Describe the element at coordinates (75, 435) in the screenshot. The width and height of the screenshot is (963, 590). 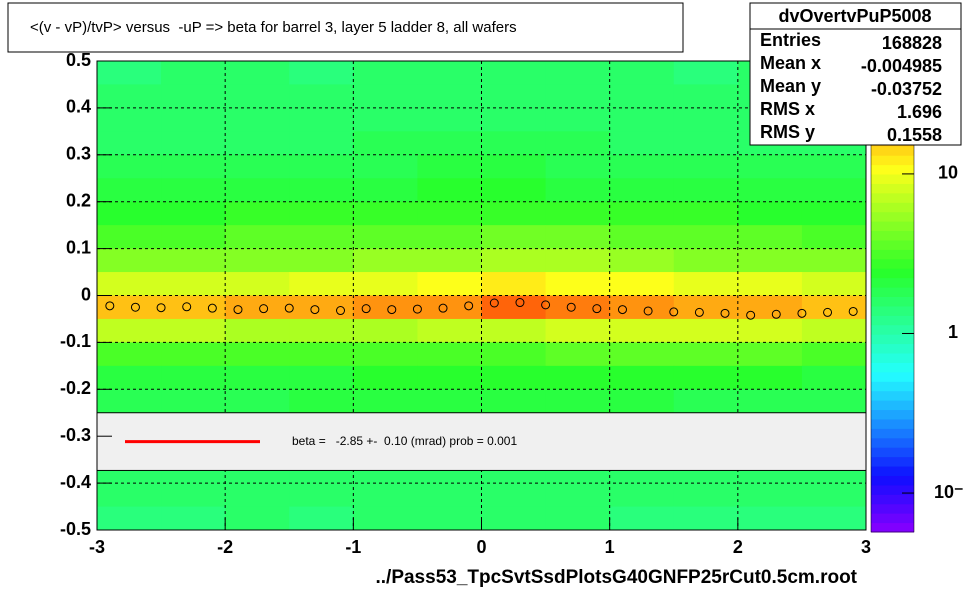
I see `y-tick-label: -0.3` at that location.